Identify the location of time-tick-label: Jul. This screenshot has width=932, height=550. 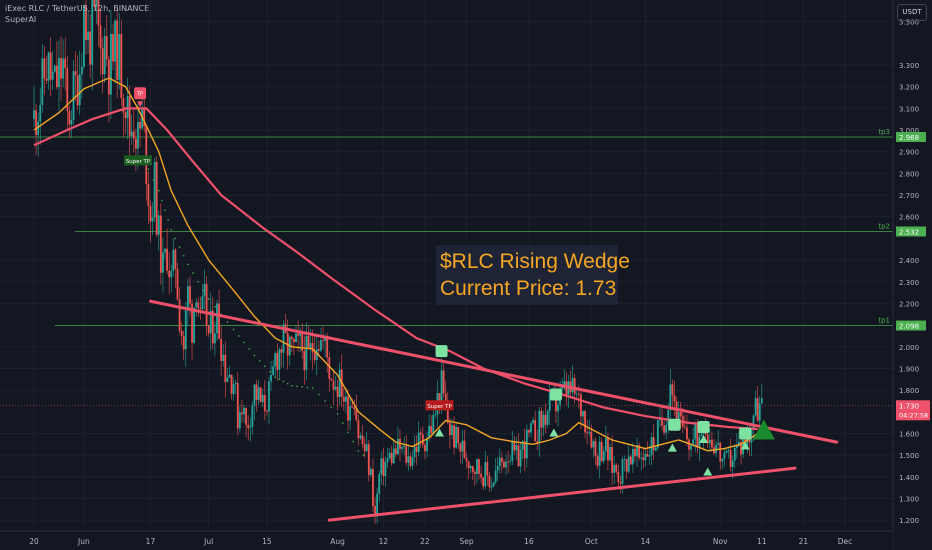
(208, 541).